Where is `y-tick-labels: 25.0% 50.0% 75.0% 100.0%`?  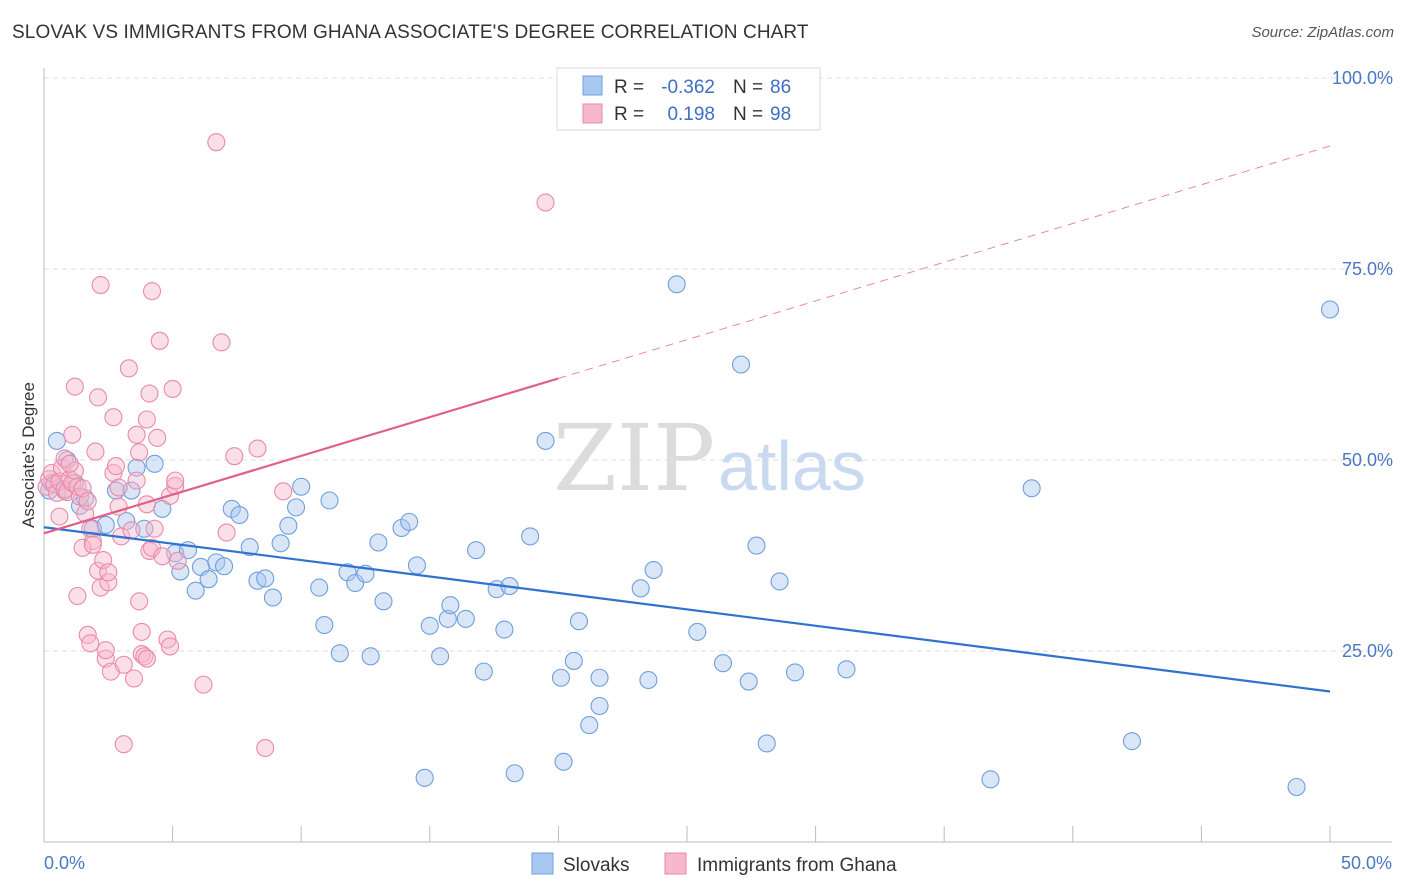 y-tick-labels: 25.0% 50.0% 75.0% 100.0% is located at coordinates (1362, 364).